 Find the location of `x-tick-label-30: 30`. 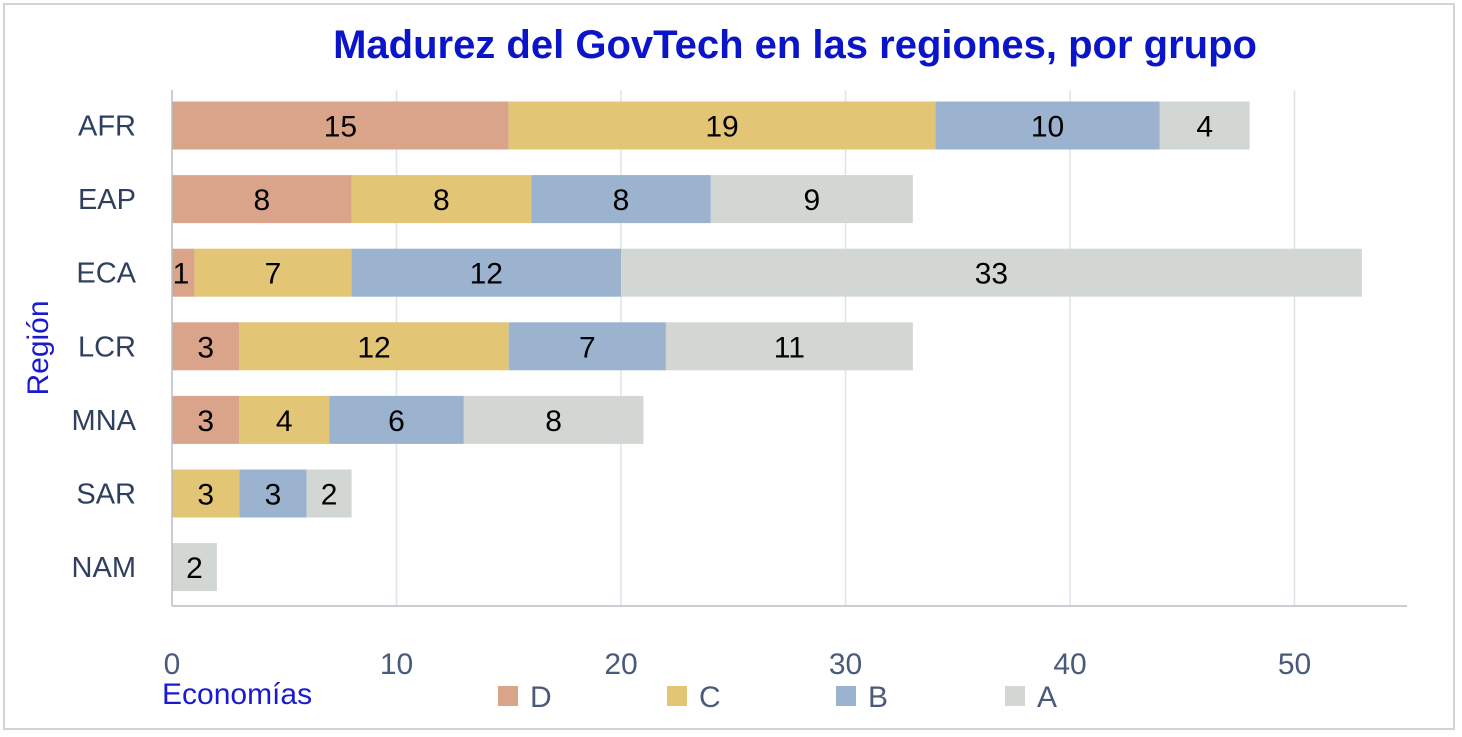

x-tick-label-30: 30 is located at coordinates (845, 664).